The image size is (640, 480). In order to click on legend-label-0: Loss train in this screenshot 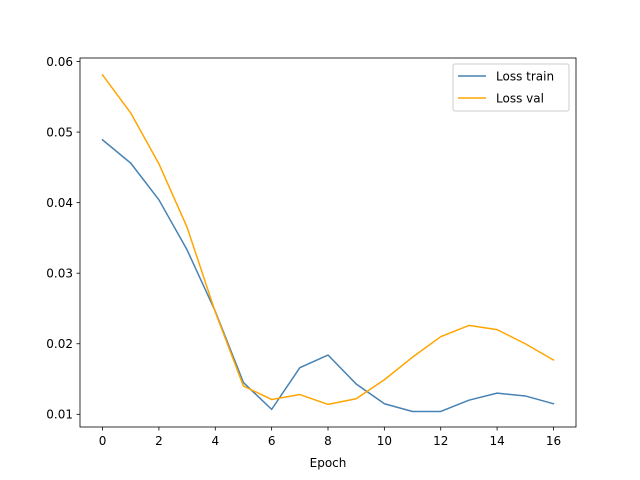, I will do `click(525, 76)`.